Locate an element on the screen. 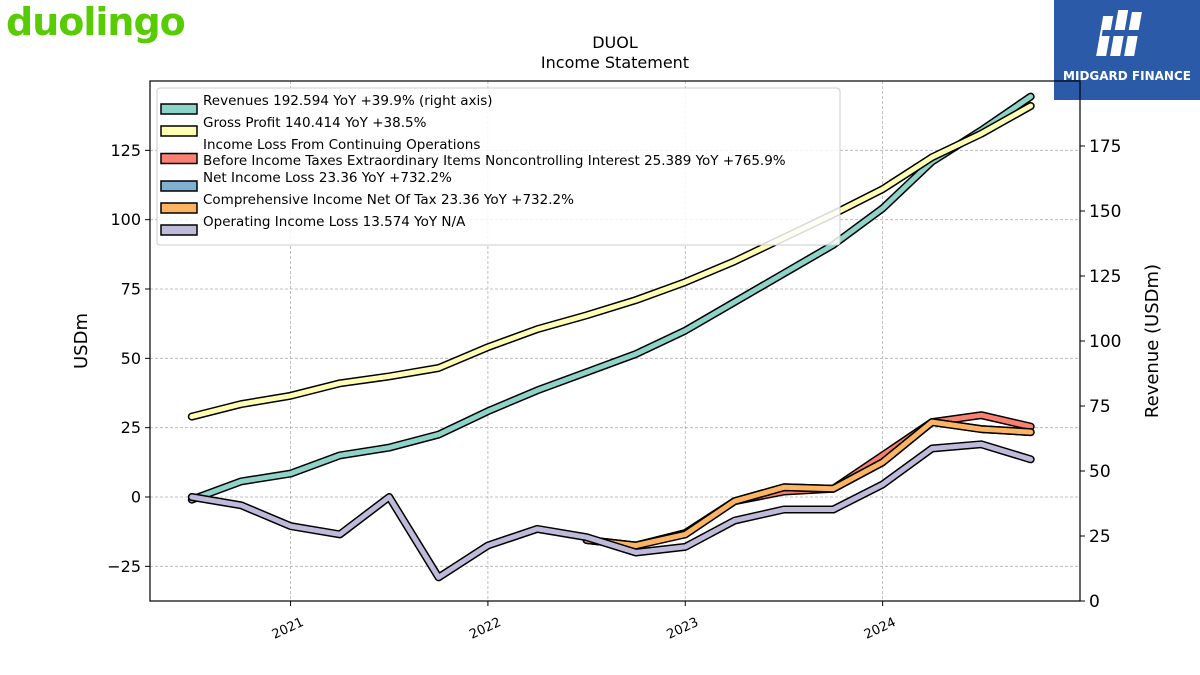 The height and width of the screenshot is (675, 1200). y2-tick-label: 150 is located at coordinates (1105, 212).